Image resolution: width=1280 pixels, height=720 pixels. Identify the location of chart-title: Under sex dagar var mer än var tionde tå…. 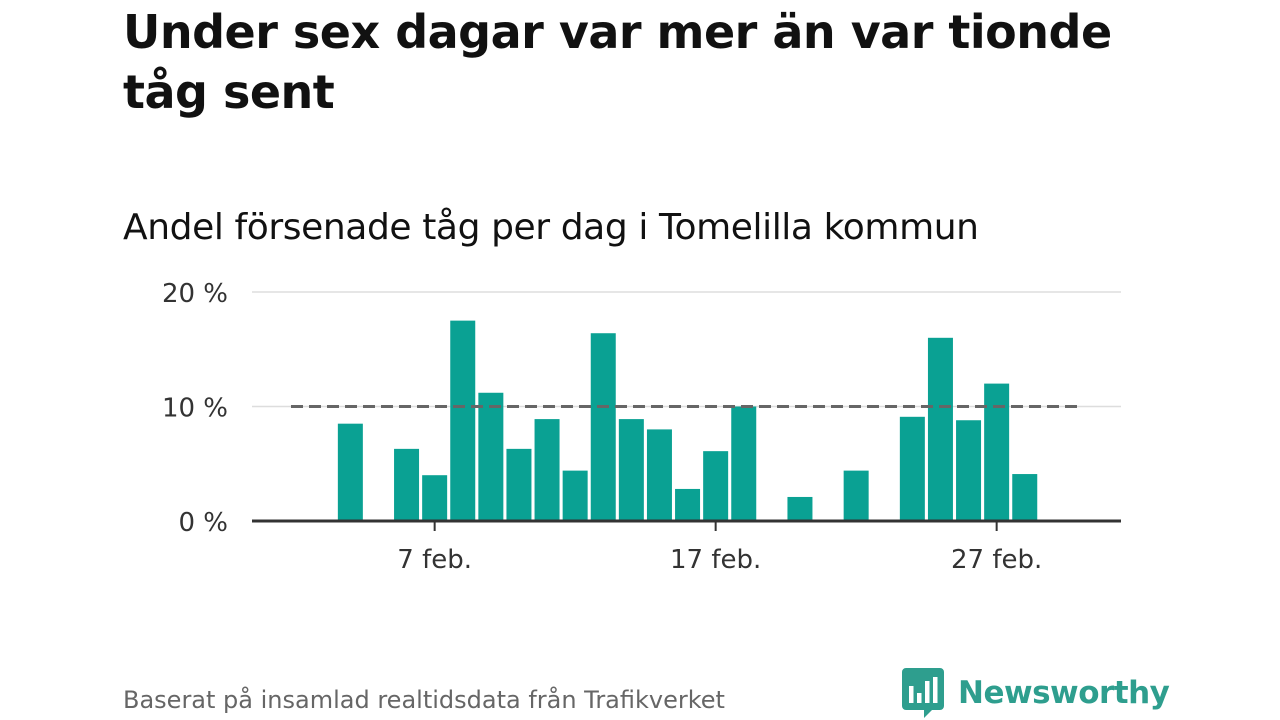
(617, 62).